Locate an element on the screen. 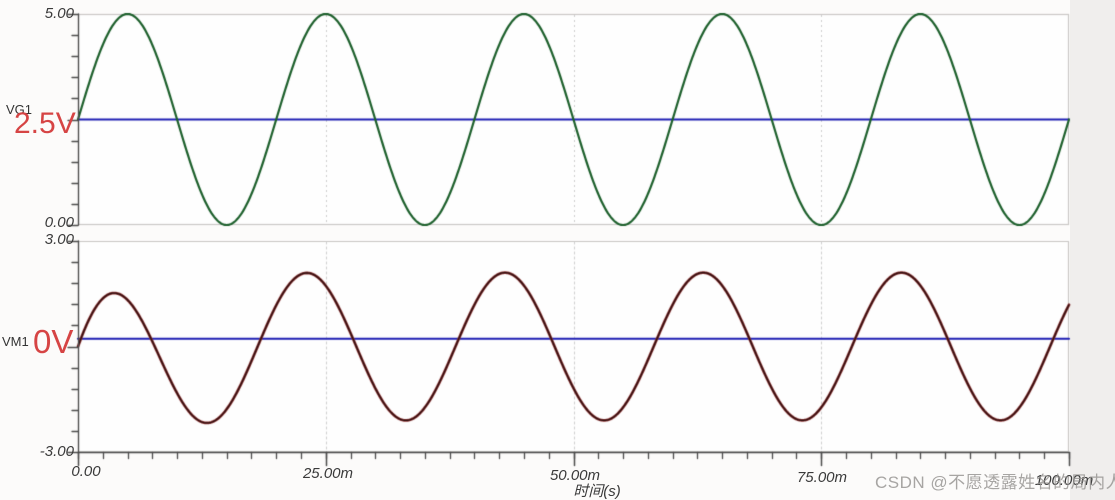 This screenshot has width=1115, height=500. x-tick-label-75ms: 75.00m is located at coordinates (822, 477).